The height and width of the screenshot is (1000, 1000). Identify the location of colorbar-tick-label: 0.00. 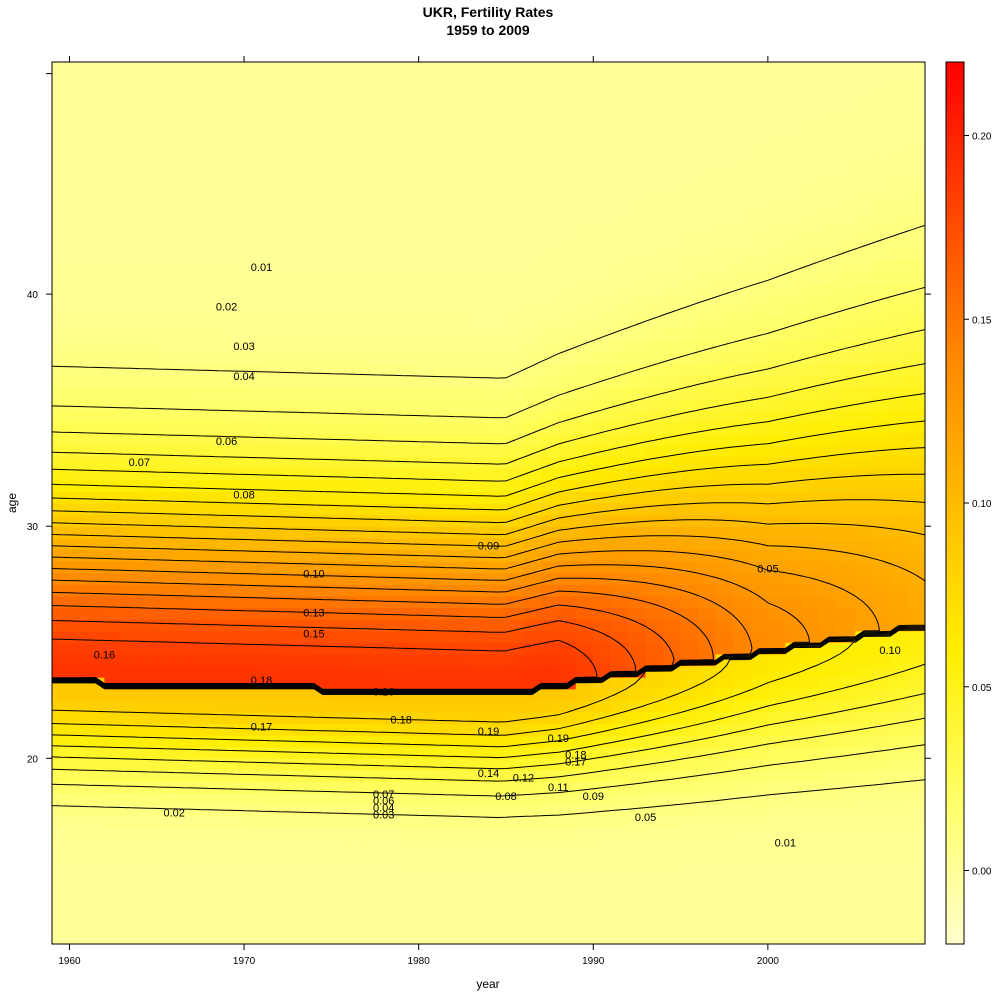
(982, 872).